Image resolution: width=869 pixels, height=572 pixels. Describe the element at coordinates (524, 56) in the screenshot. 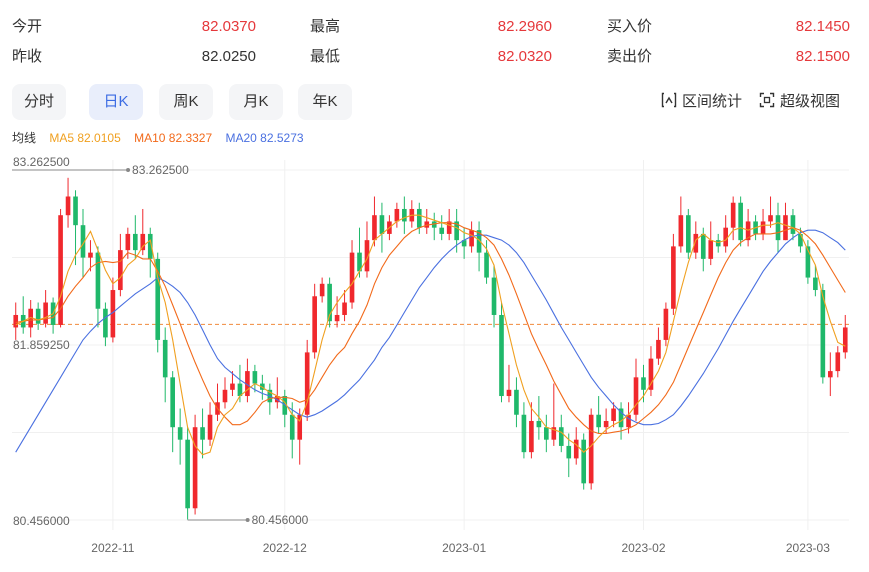

I see `low-value: 82.0320` at that location.